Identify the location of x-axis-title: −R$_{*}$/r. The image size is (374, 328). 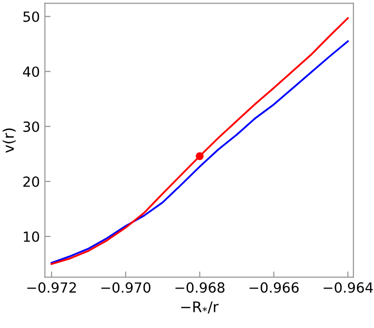
(200, 307).